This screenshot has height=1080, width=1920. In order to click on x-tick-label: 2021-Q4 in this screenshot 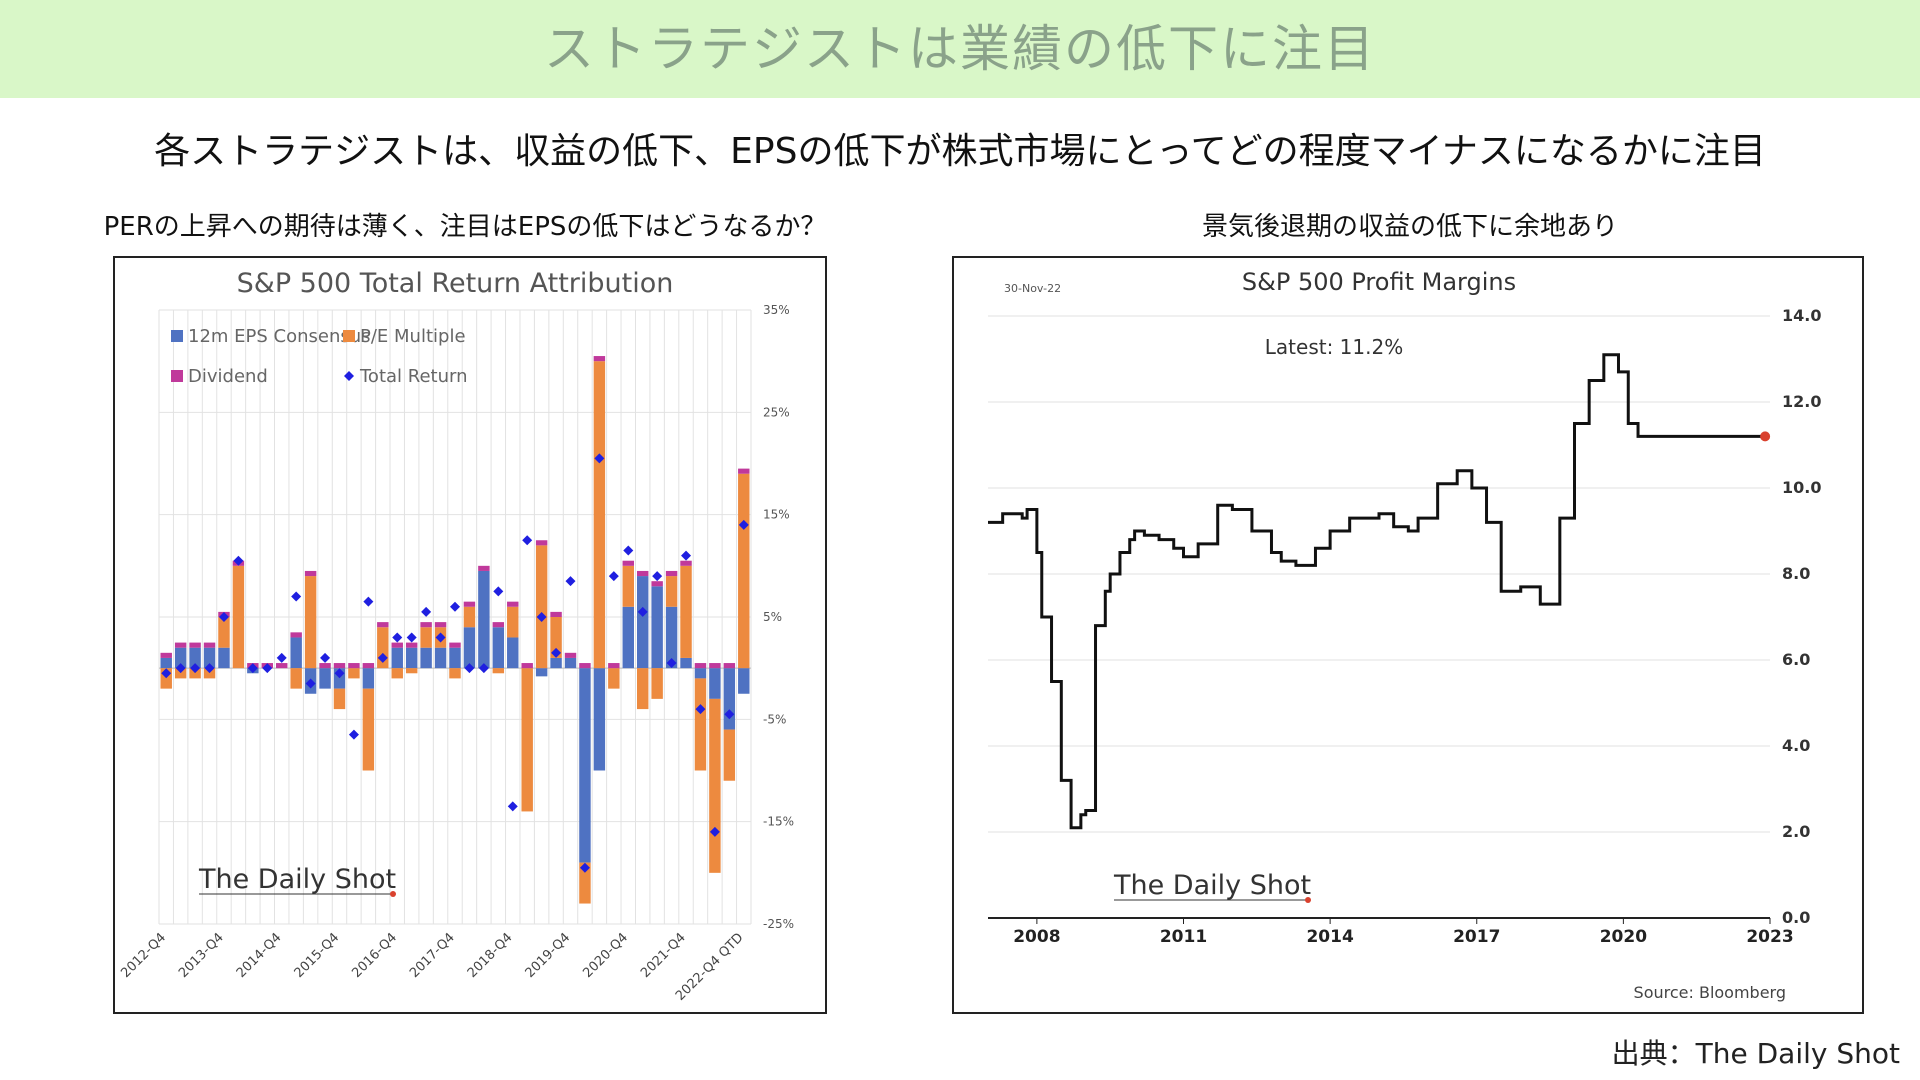, I will do `click(663, 955)`.